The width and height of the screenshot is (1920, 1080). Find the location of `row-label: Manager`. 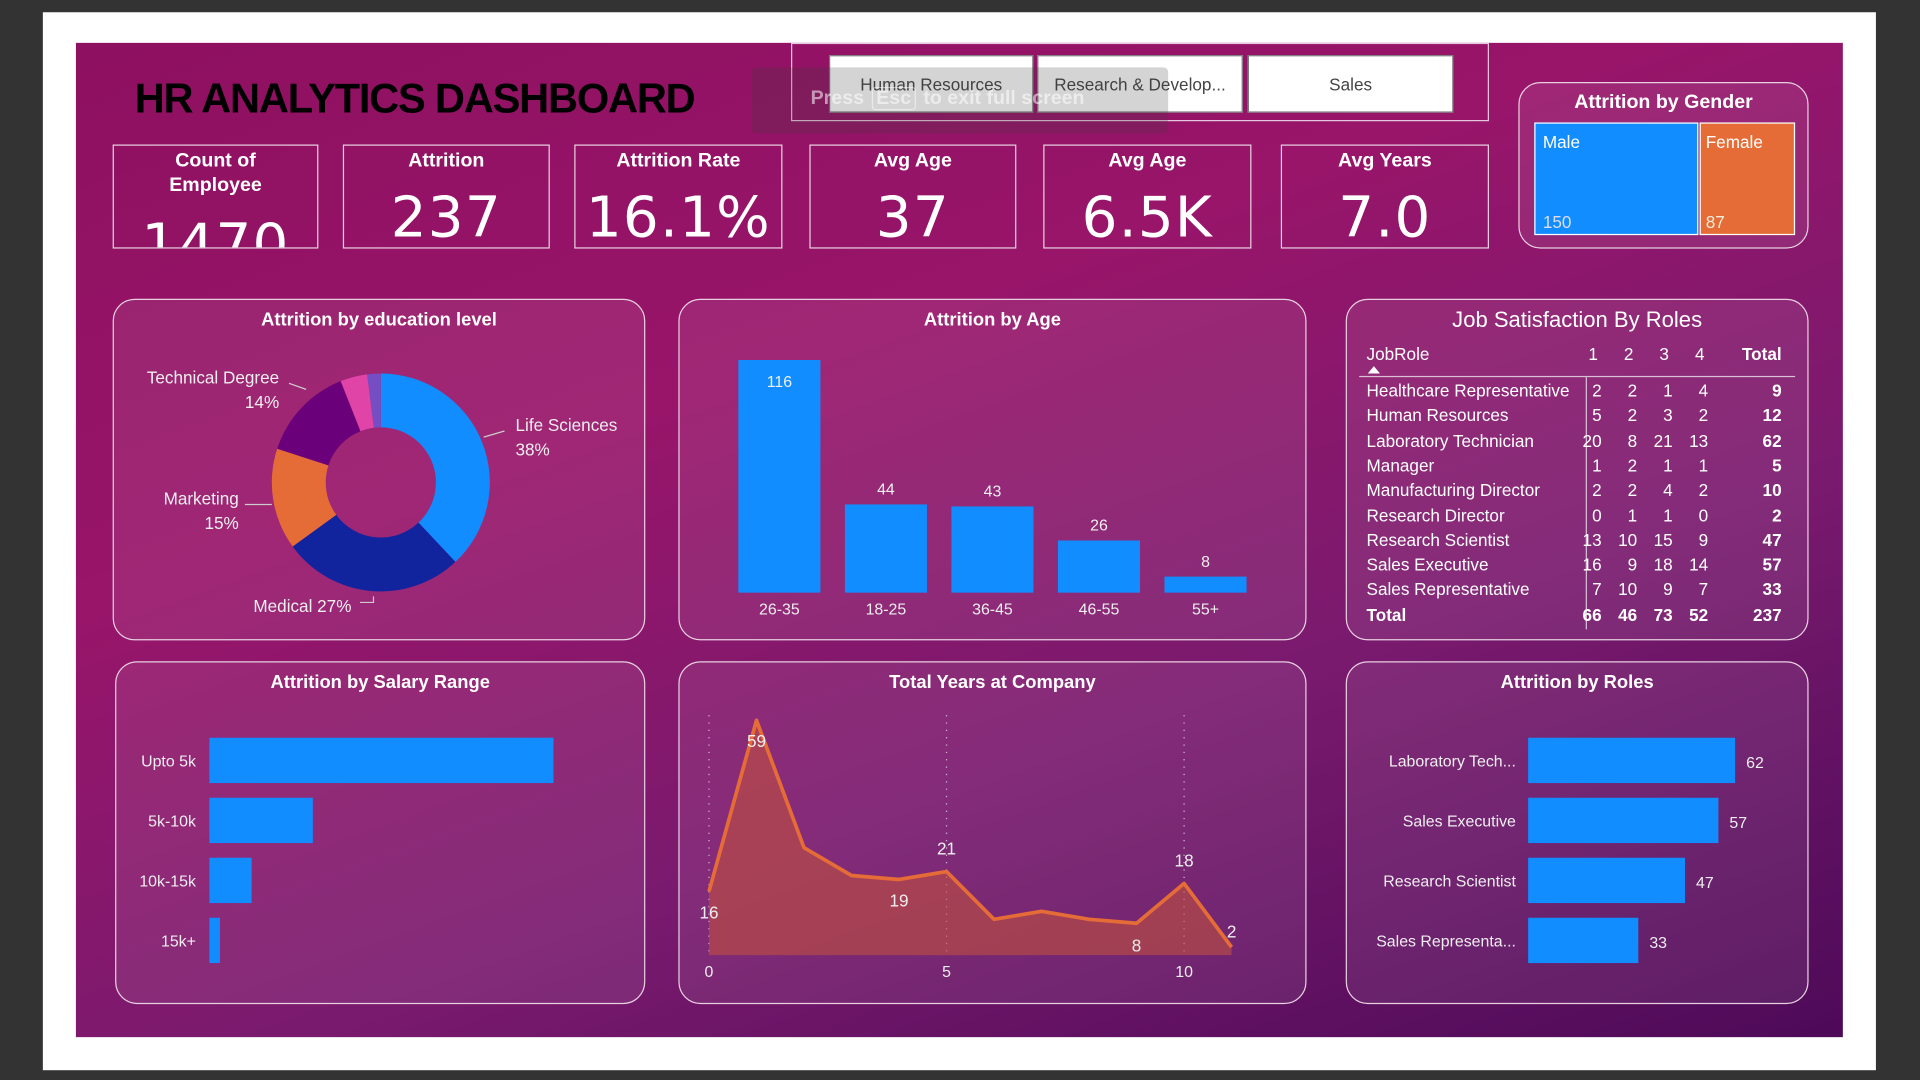

row-label: Manager is located at coordinates (1400, 465).